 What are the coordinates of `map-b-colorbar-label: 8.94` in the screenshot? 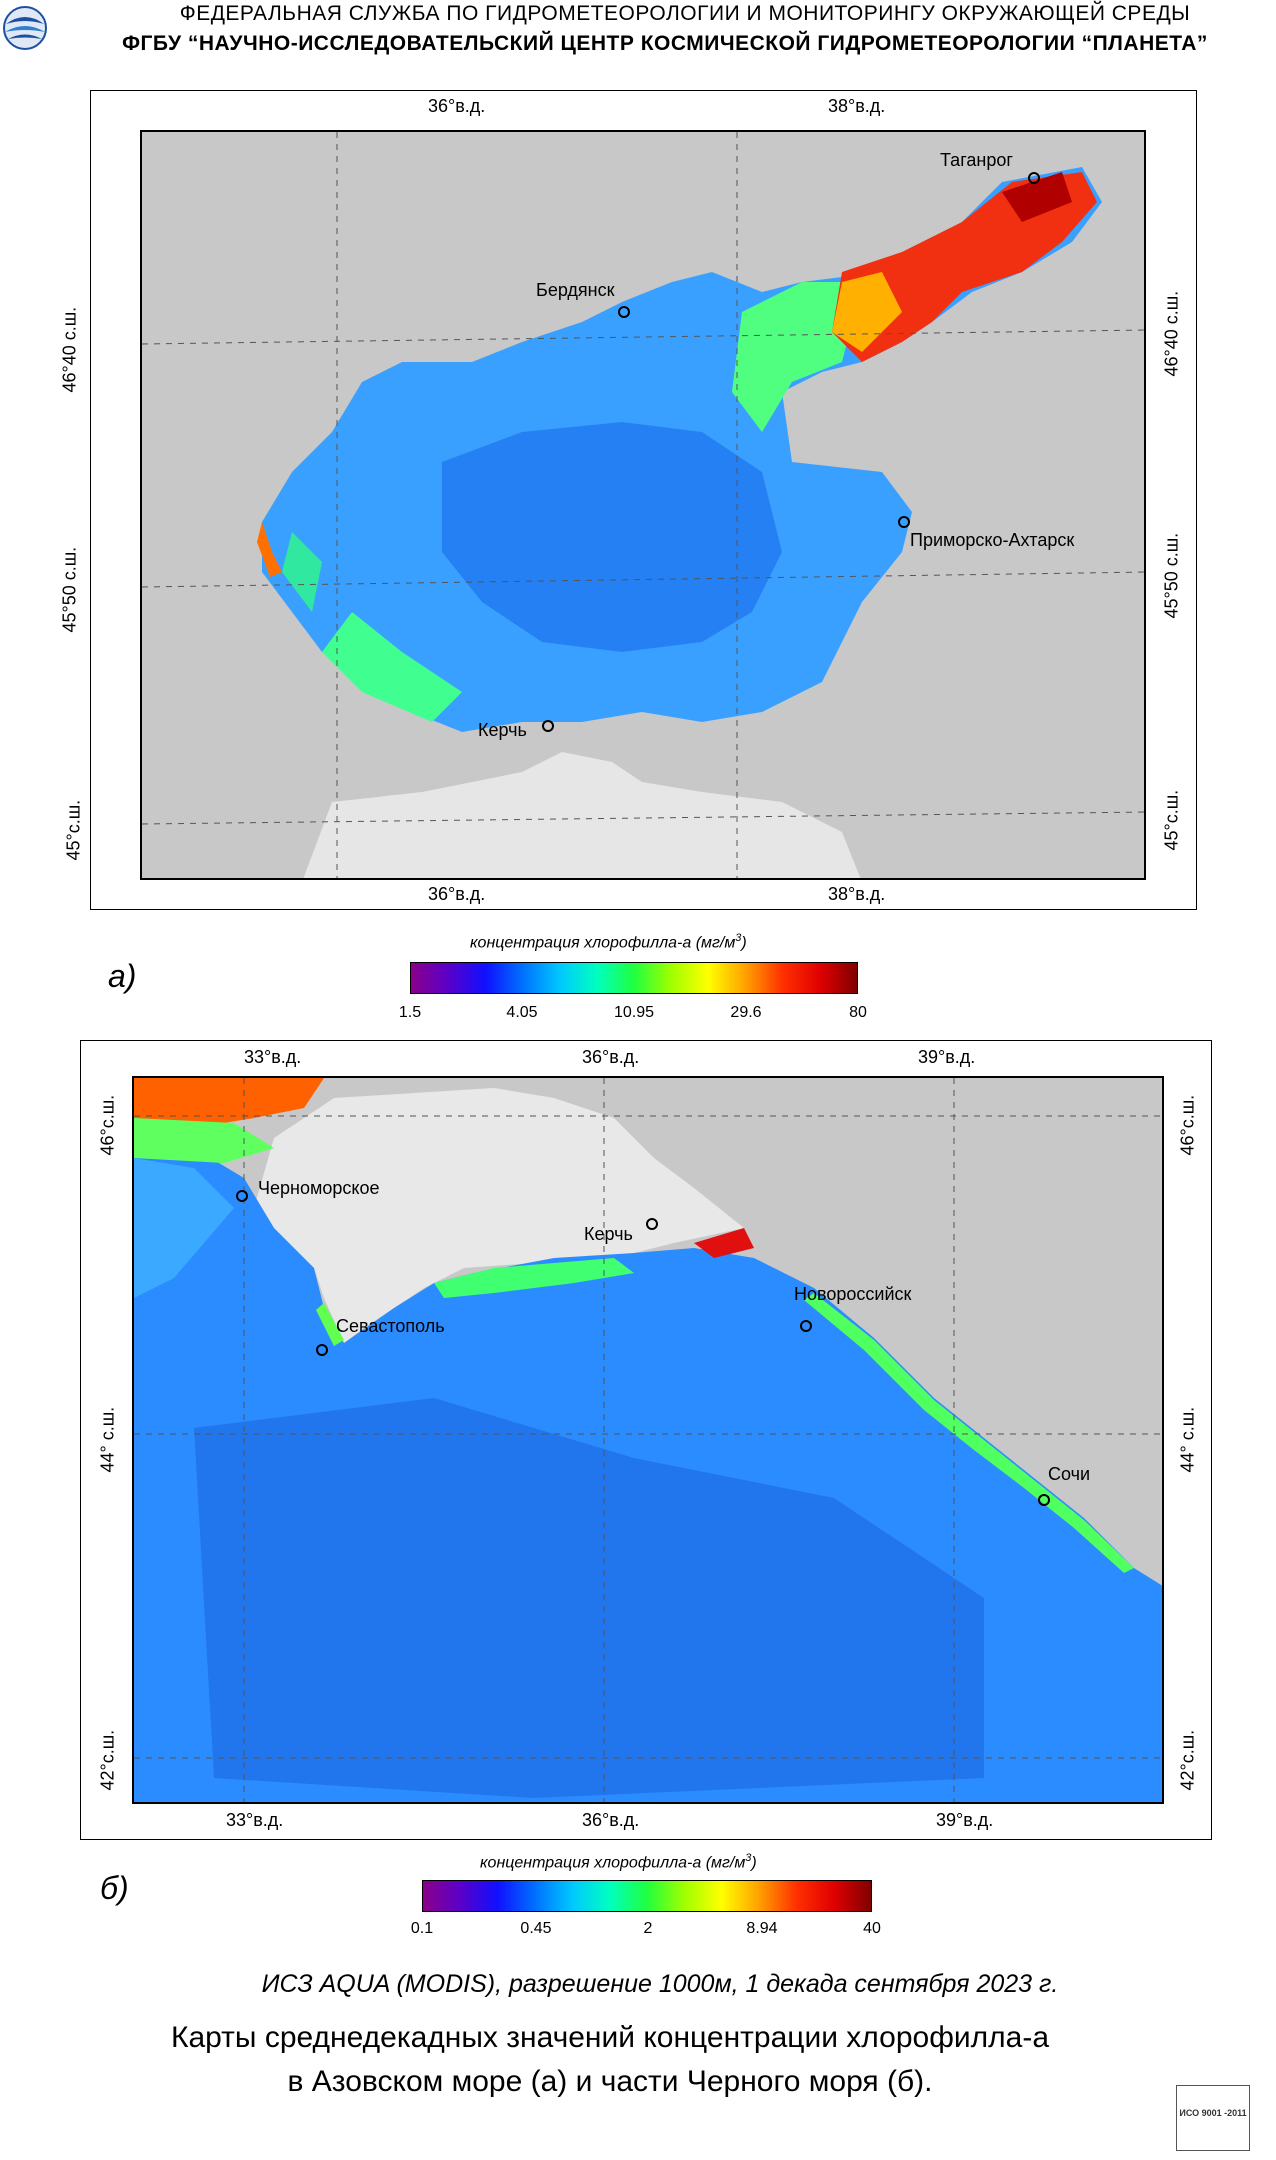 It's located at (762, 1928).